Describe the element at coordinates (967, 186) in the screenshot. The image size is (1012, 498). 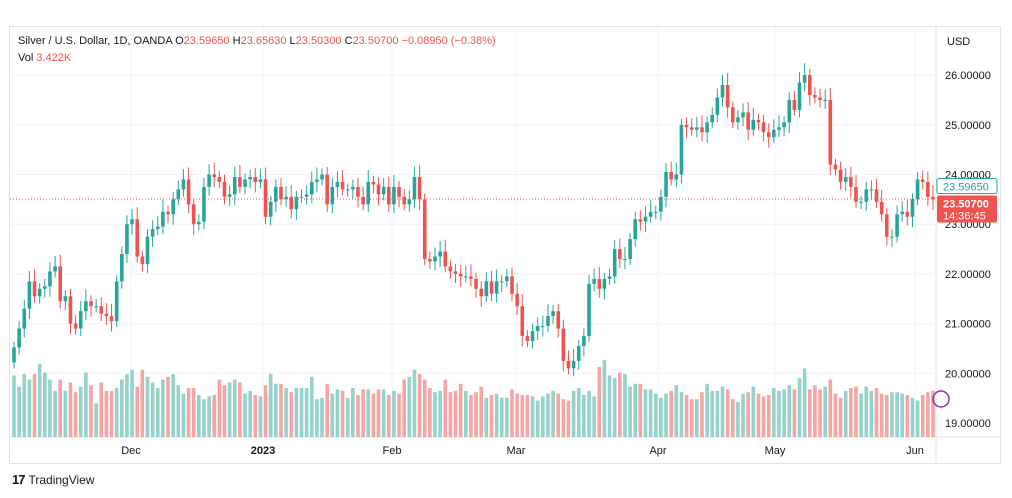
I see `open-price-box` at that location.